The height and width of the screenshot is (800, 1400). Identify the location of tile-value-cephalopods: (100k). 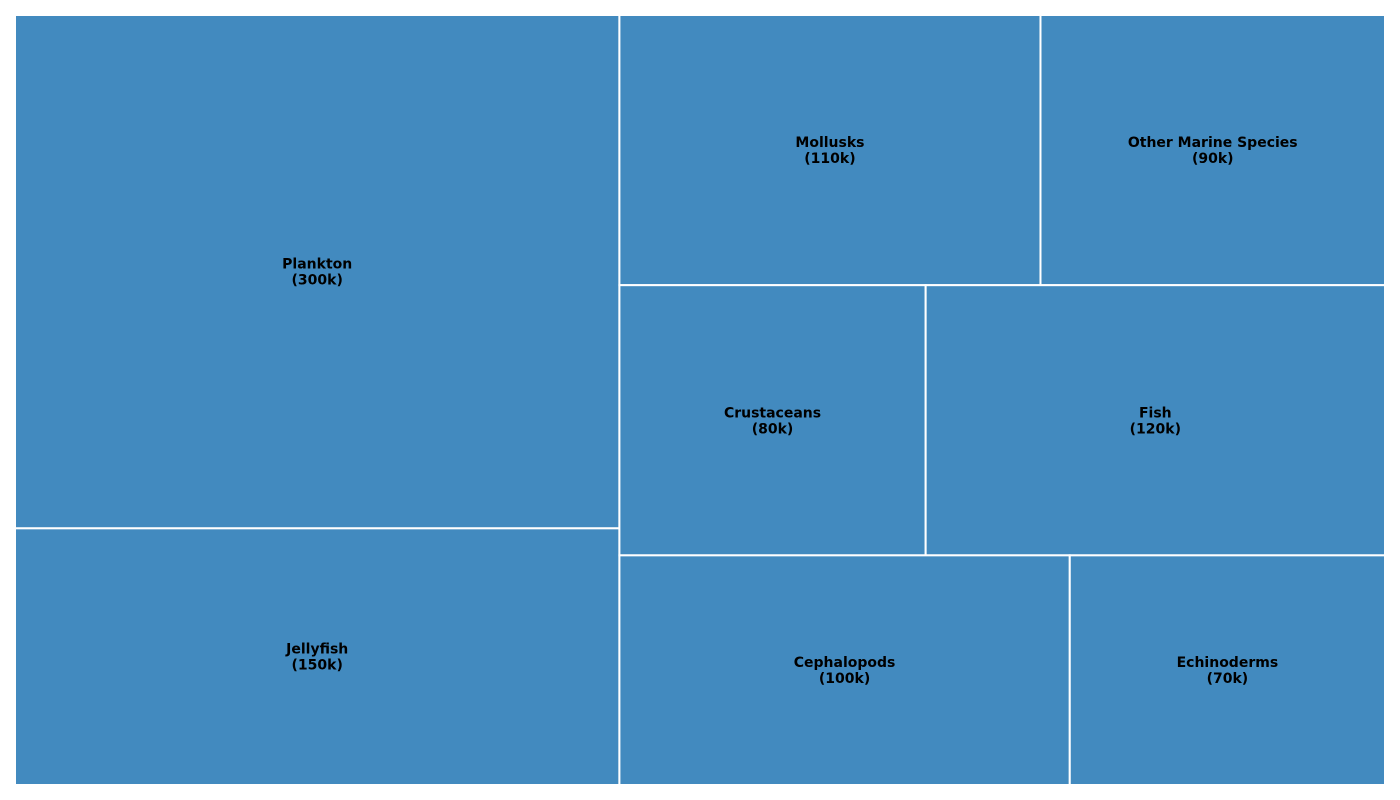
(844, 679).